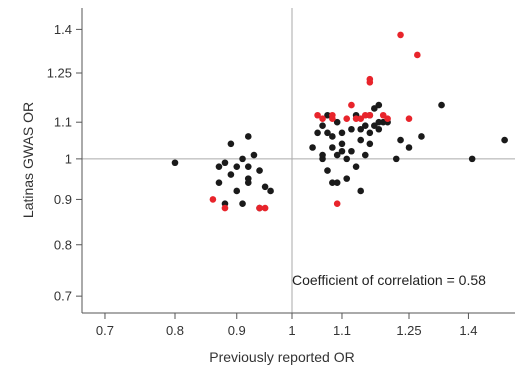 The width and height of the screenshot is (515, 372). What do you see at coordinates (63, 122) in the screenshot?
I see `y-tick-label: 1.1` at bounding box center [63, 122].